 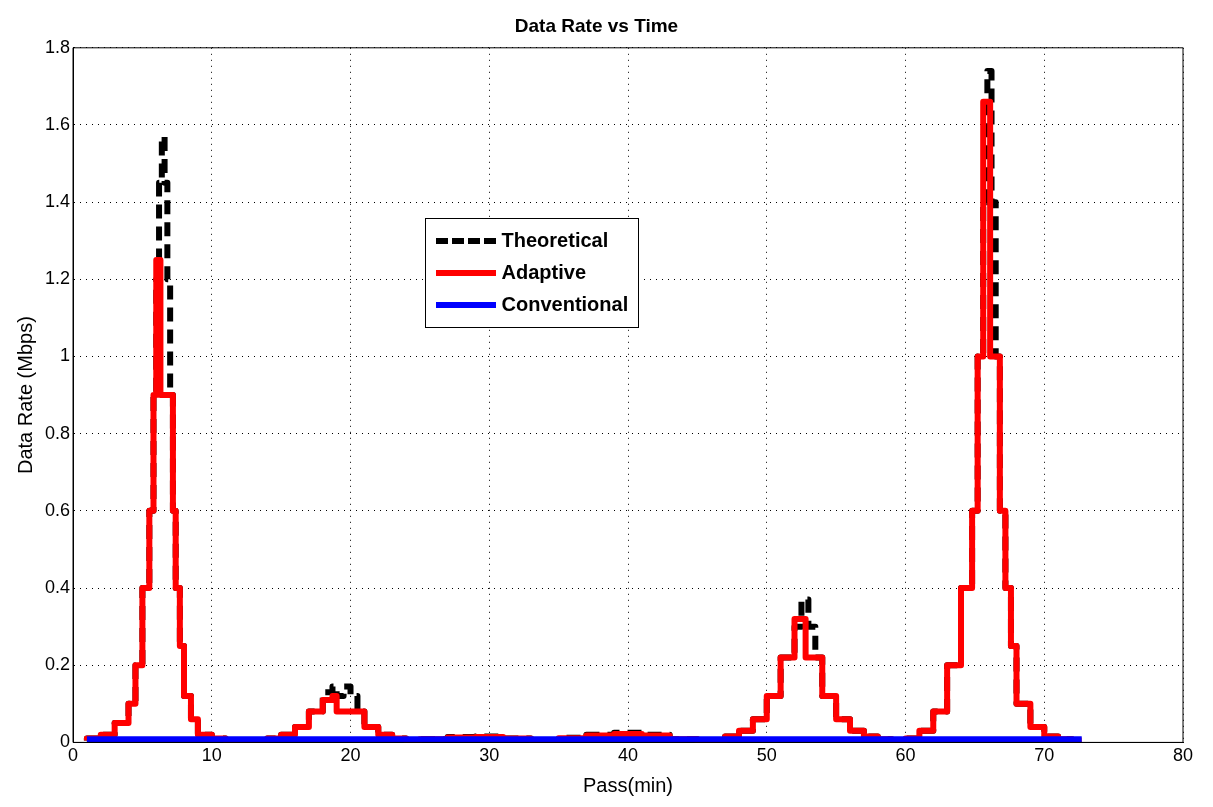 What do you see at coordinates (57, 432) in the screenshot?
I see `y-tick-label: 0.8` at bounding box center [57, 432].